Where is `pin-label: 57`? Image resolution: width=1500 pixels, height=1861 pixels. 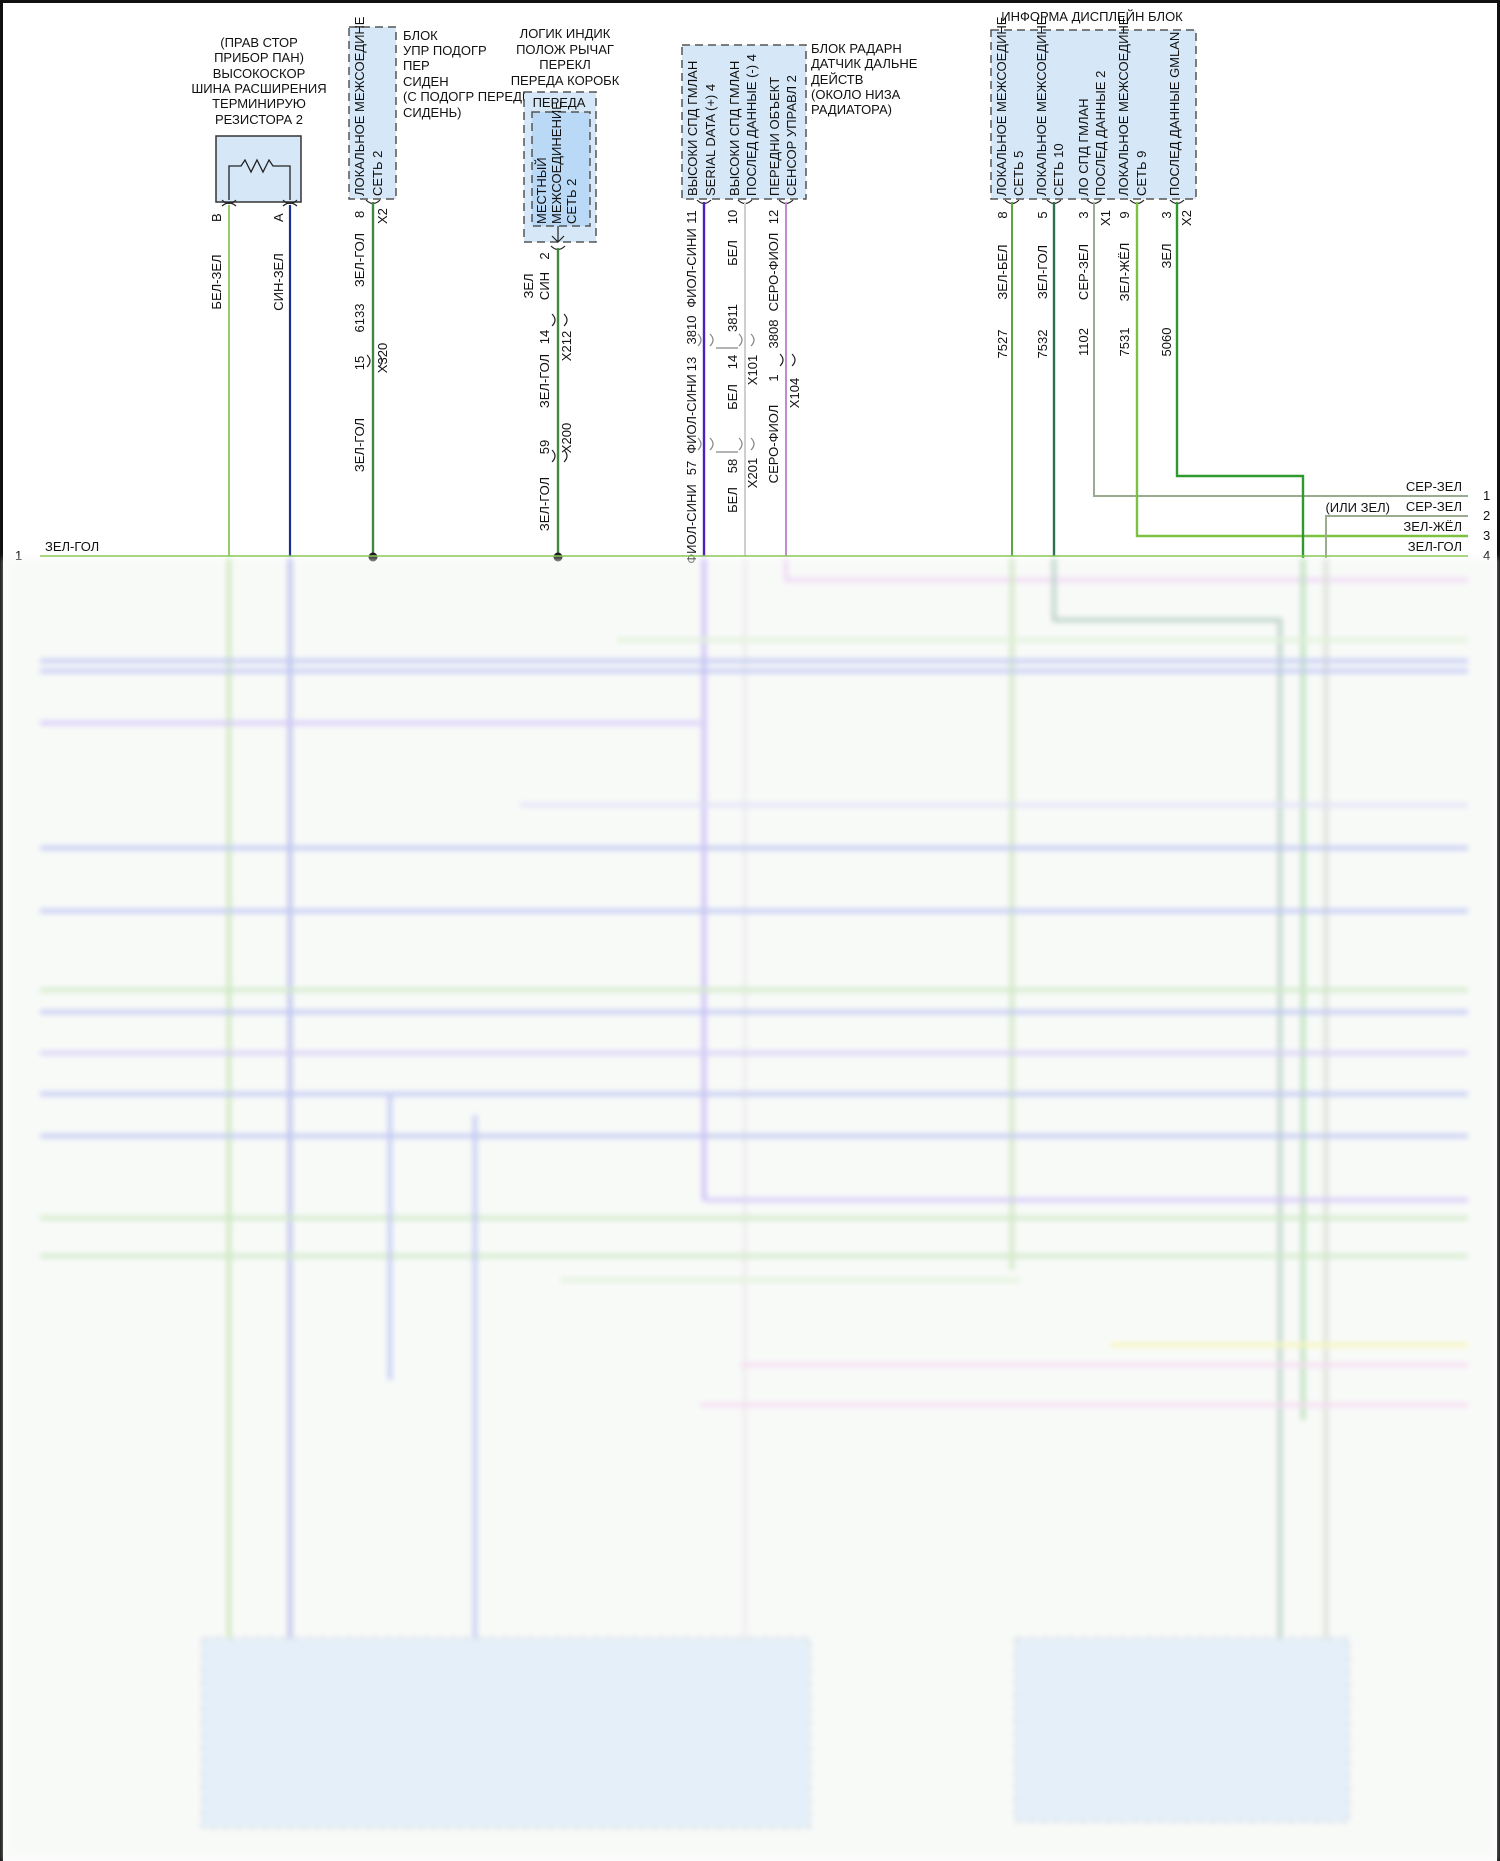 pin-label: 57 is located at coordinates (691, 468).